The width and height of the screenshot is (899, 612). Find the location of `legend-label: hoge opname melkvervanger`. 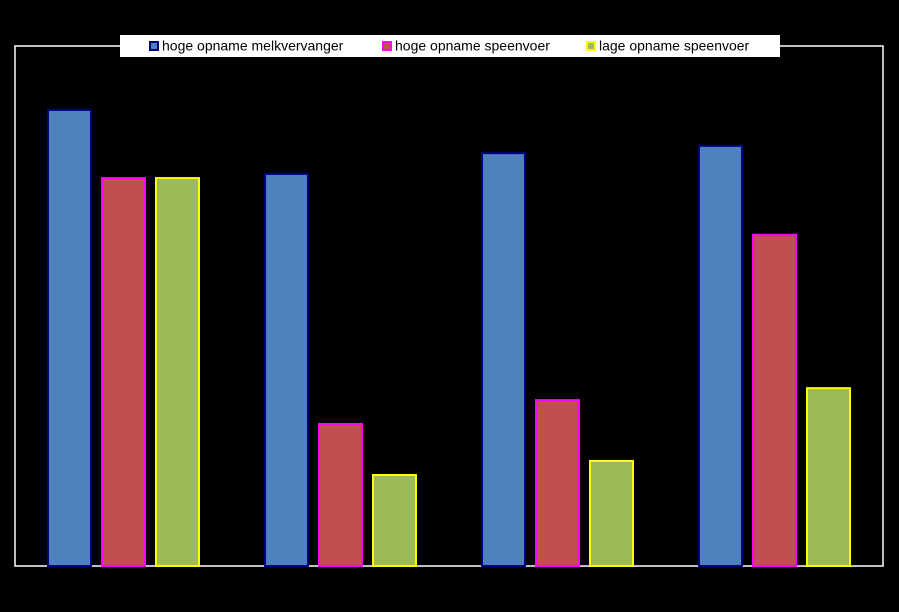

legend-label: hoge opname melkvervanger is located at coordinates (253, 46).